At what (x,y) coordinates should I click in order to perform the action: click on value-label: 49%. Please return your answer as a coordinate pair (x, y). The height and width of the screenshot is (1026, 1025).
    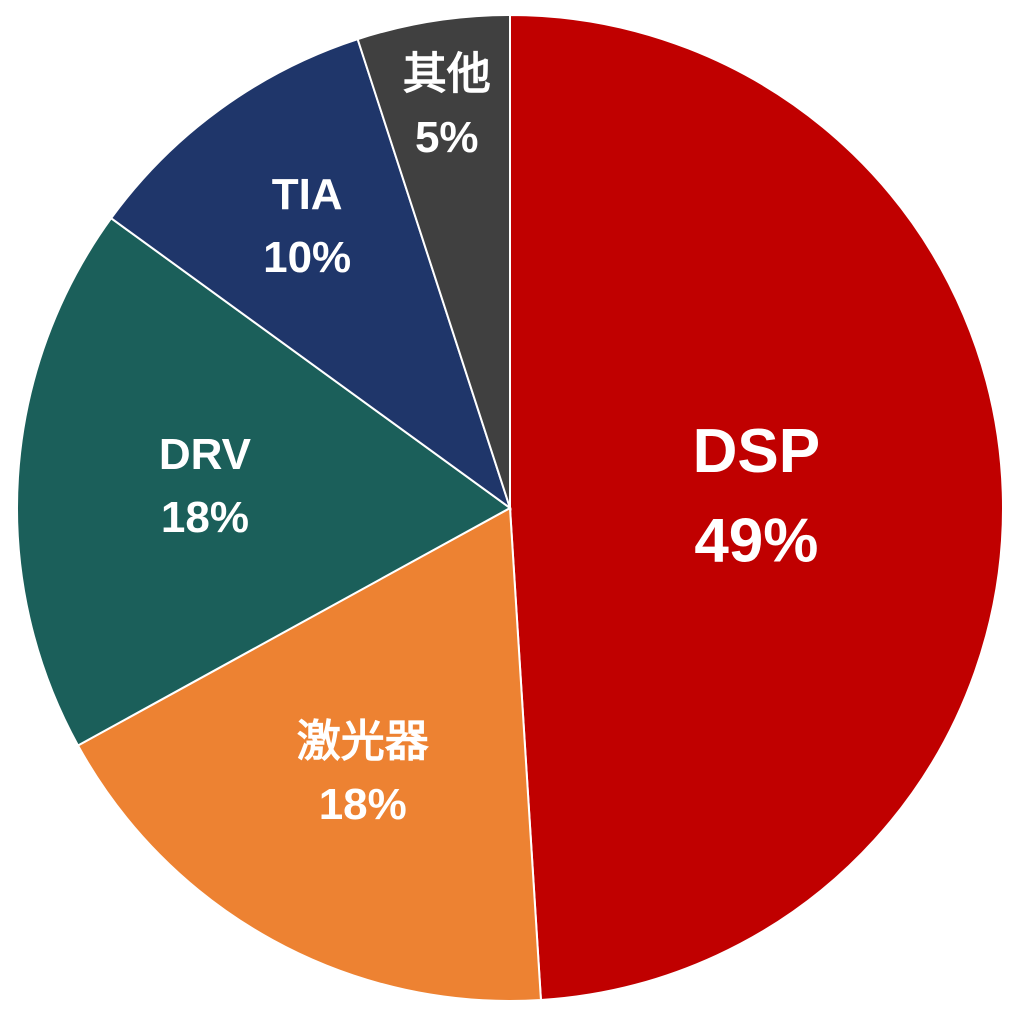
    Looking at the image, I should click on (756, 540).